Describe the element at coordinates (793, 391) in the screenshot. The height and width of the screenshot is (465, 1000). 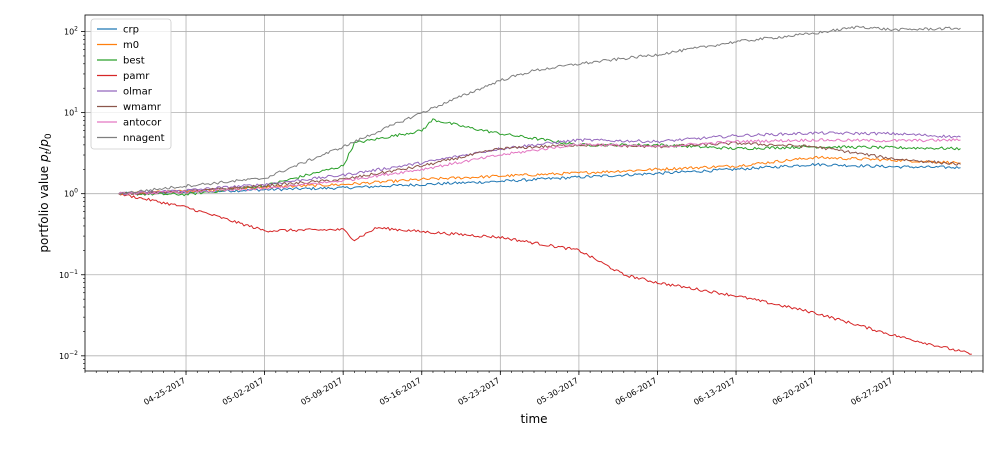
I see `x-tick-label: 06-20-2017` at that location.